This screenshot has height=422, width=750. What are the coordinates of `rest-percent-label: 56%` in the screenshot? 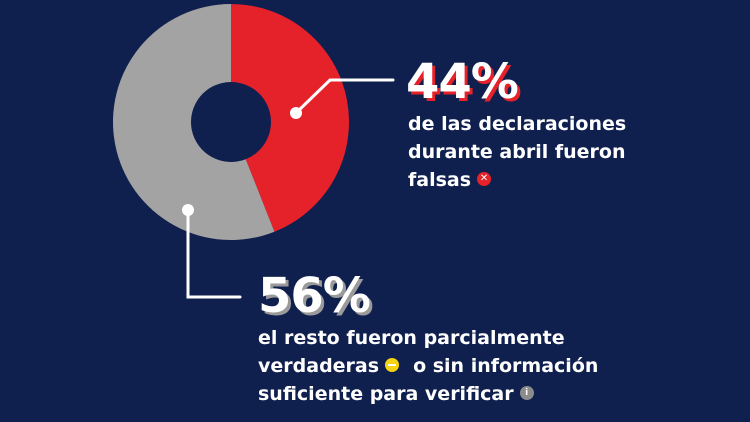 It's located at (314, 296).